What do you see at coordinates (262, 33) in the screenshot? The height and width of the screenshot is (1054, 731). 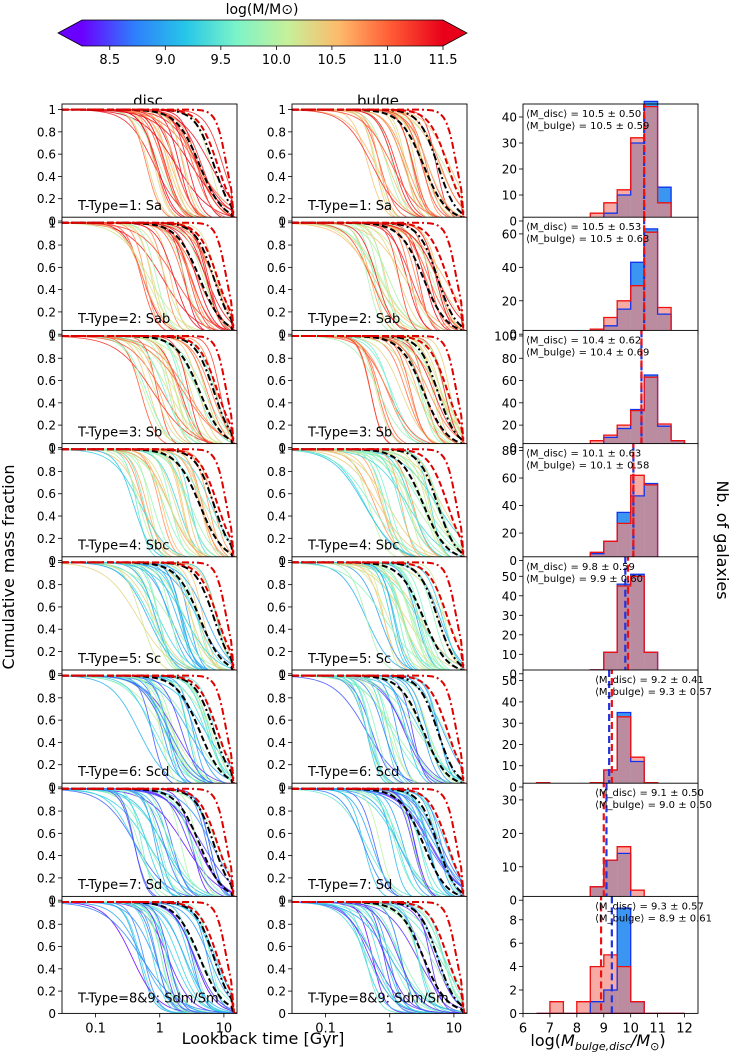 I see `colorbar-body` at bounding box center [262, 33].